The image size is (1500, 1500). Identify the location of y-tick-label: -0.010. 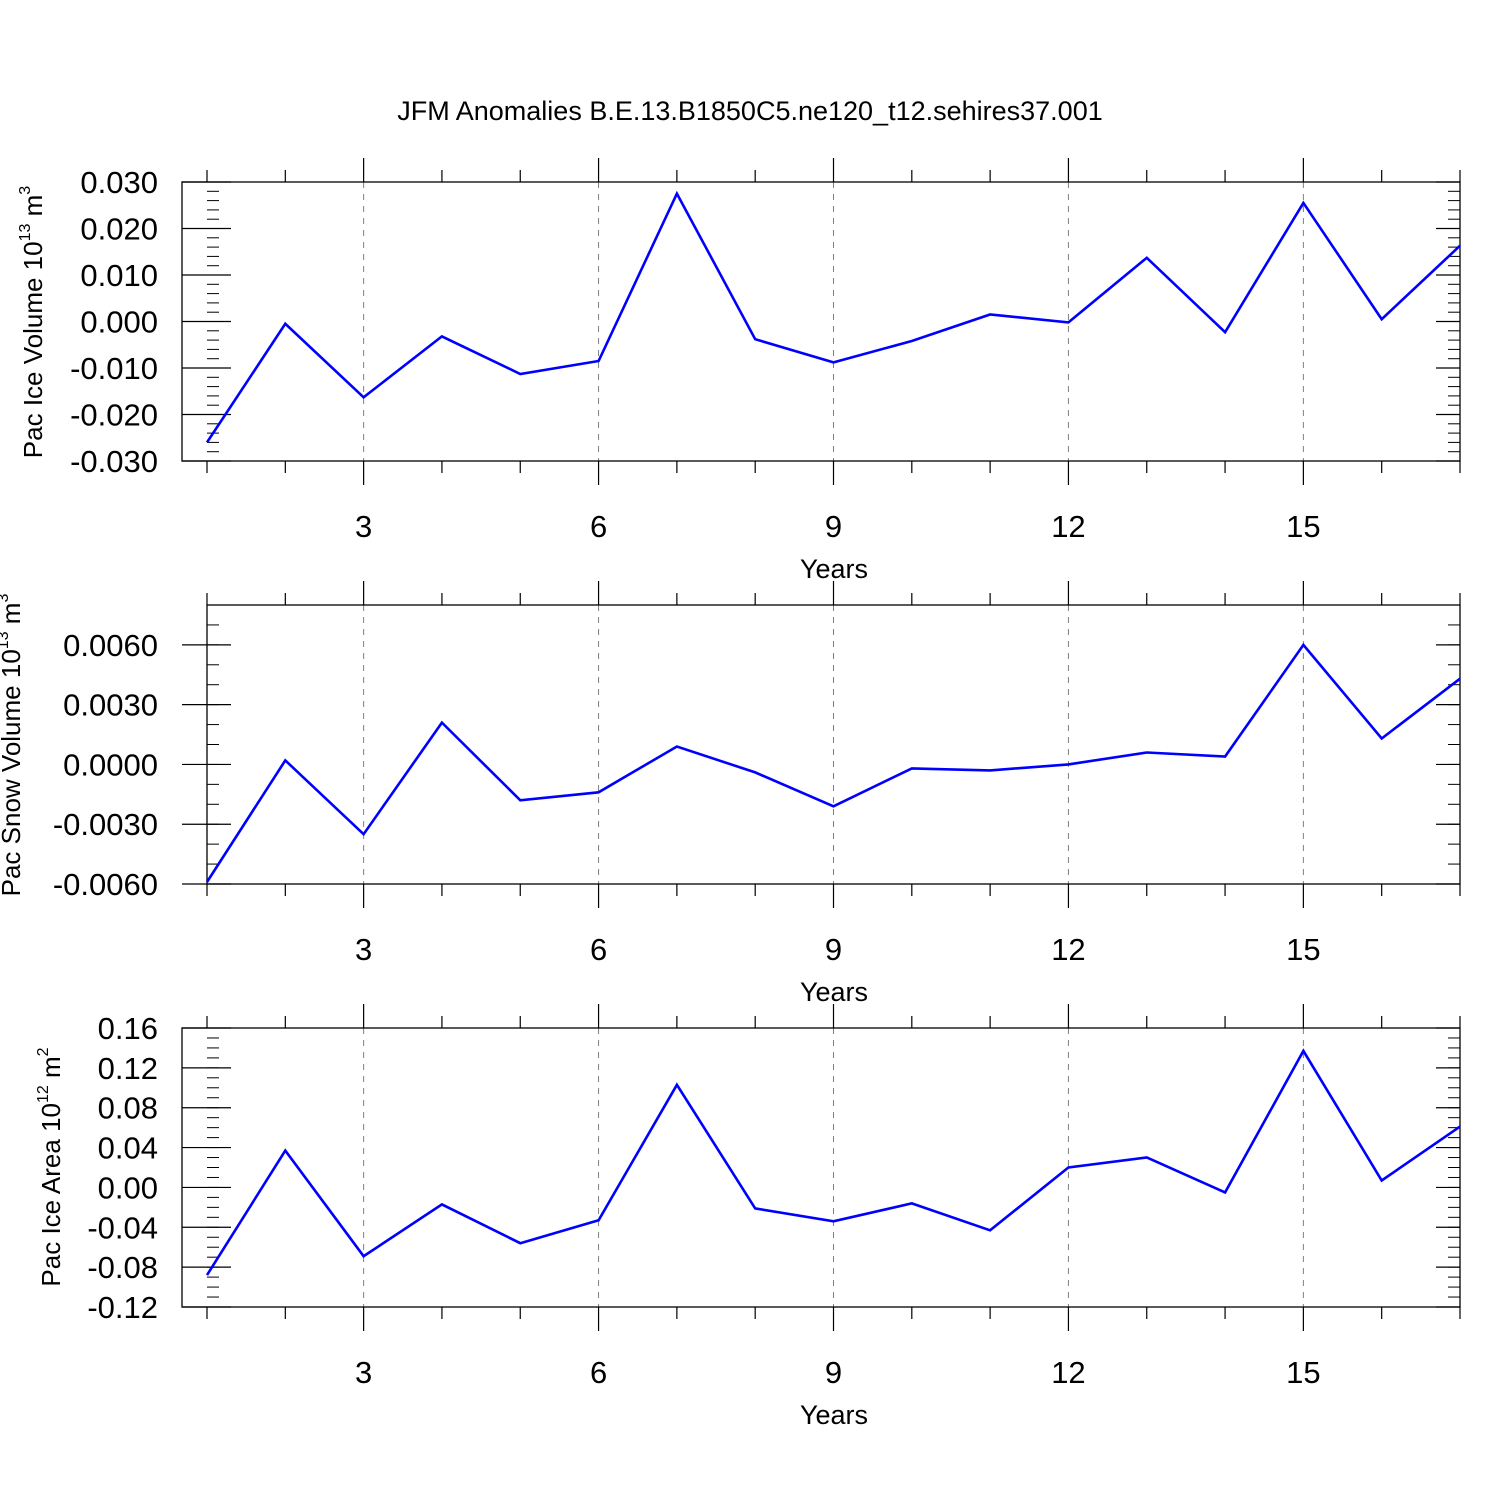
(114, 368).